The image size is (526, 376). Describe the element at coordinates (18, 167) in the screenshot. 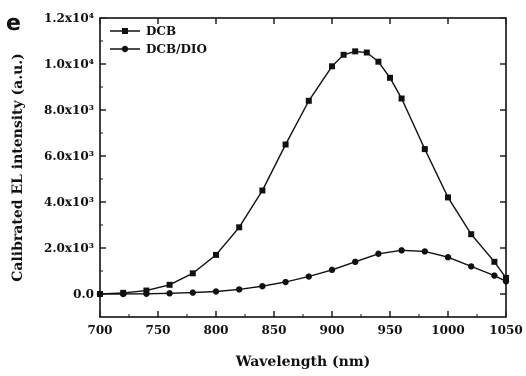

I see `y-axis-label: Calibrated EL intensity (a.u.)` at that location.